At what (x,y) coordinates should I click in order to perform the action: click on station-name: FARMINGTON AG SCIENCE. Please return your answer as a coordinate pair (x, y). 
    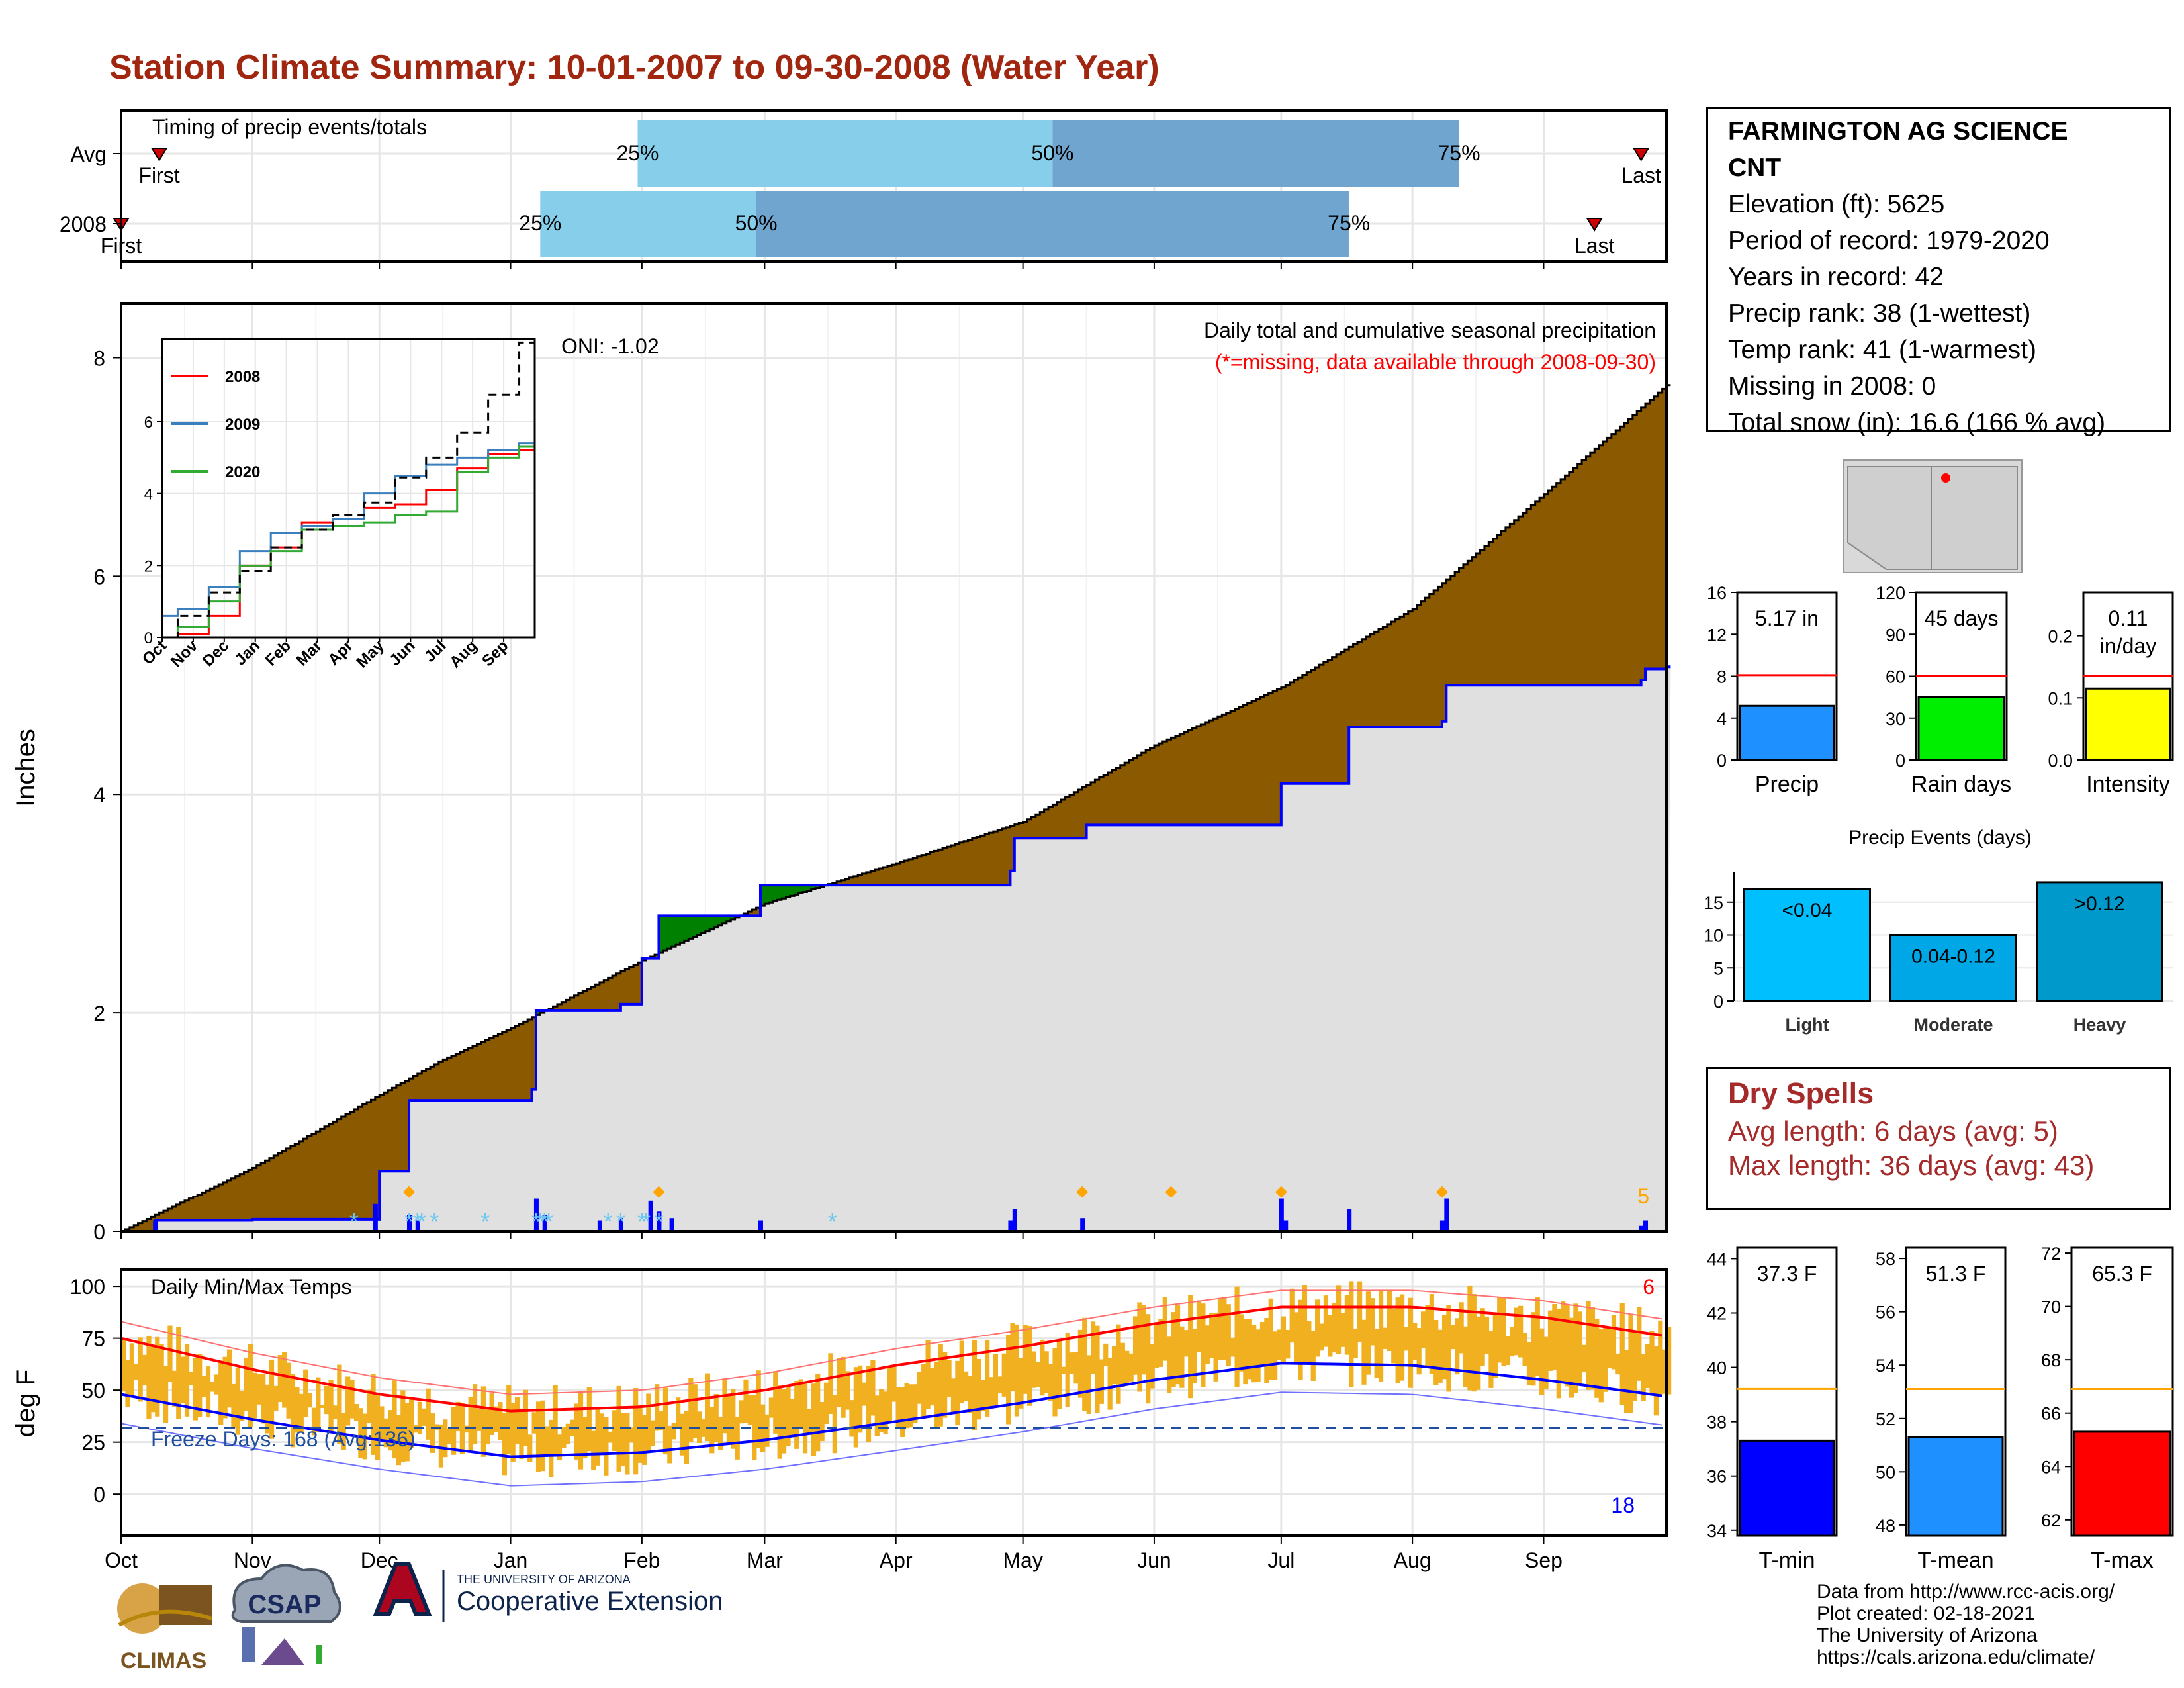
    Looking at the image, I should click on (1898, 131).